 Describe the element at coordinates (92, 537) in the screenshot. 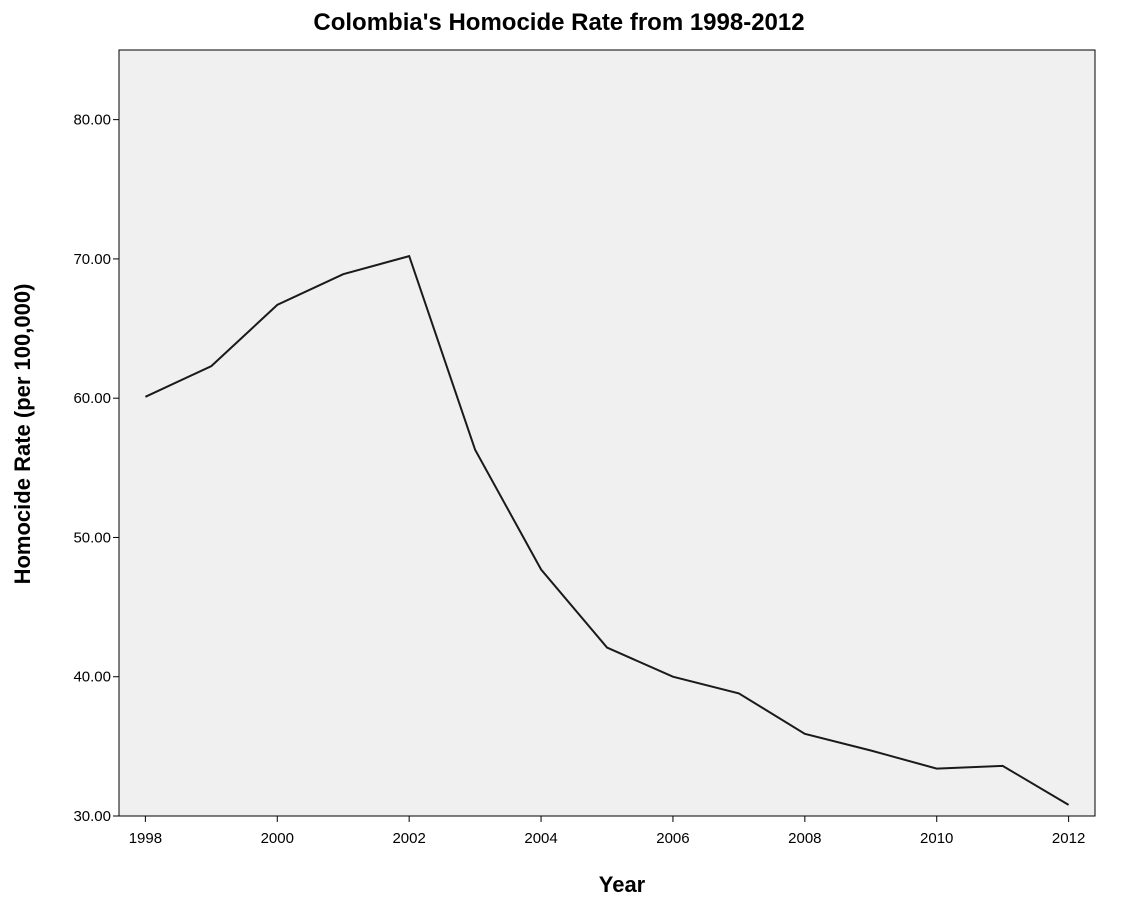

I see `y-tick-label: 50.00` at that location.